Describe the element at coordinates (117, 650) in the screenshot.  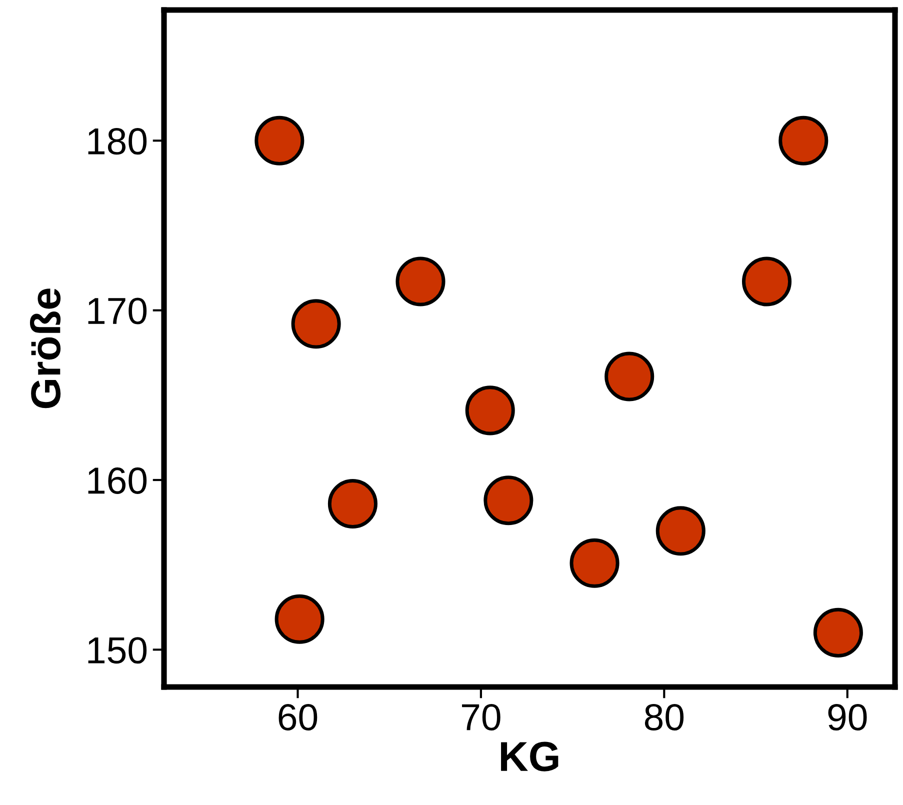
I see `y-tick-label: 150` at that location.